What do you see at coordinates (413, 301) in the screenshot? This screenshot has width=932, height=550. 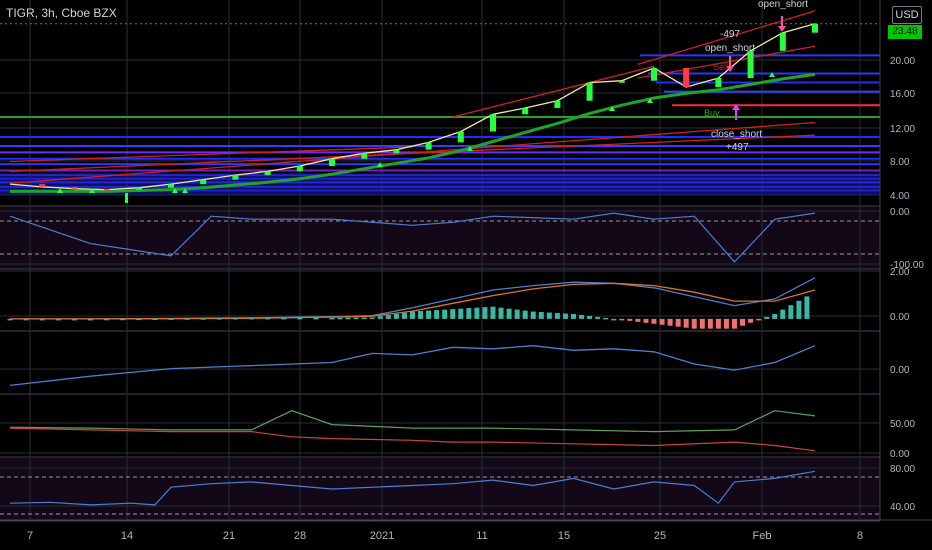 I see `macd-signal-line` at bounding box center [413, 301].